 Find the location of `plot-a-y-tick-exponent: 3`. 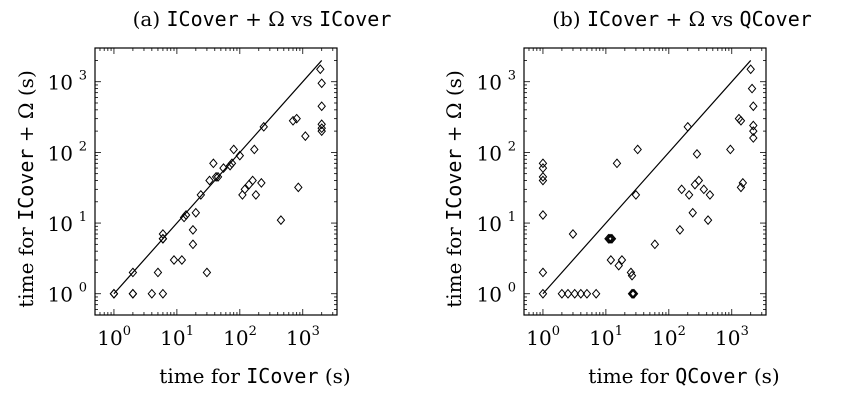

plot-a-y-tick-exponent: 3 is located at coordinates (83, 76).